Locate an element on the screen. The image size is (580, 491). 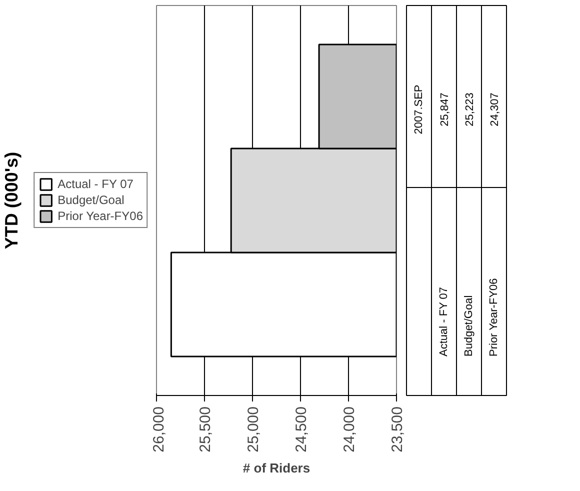
x-tick-label: 24,500 is located at coordinates (301, 429).